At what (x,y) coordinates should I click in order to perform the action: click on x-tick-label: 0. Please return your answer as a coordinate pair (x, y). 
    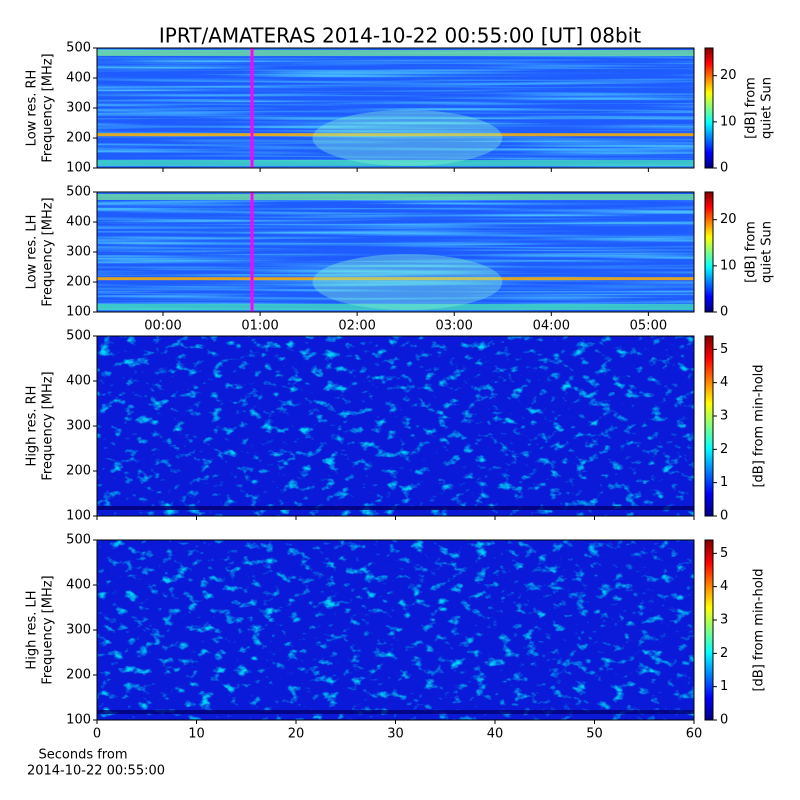
    Looking at the image, I should click on (97, 734).